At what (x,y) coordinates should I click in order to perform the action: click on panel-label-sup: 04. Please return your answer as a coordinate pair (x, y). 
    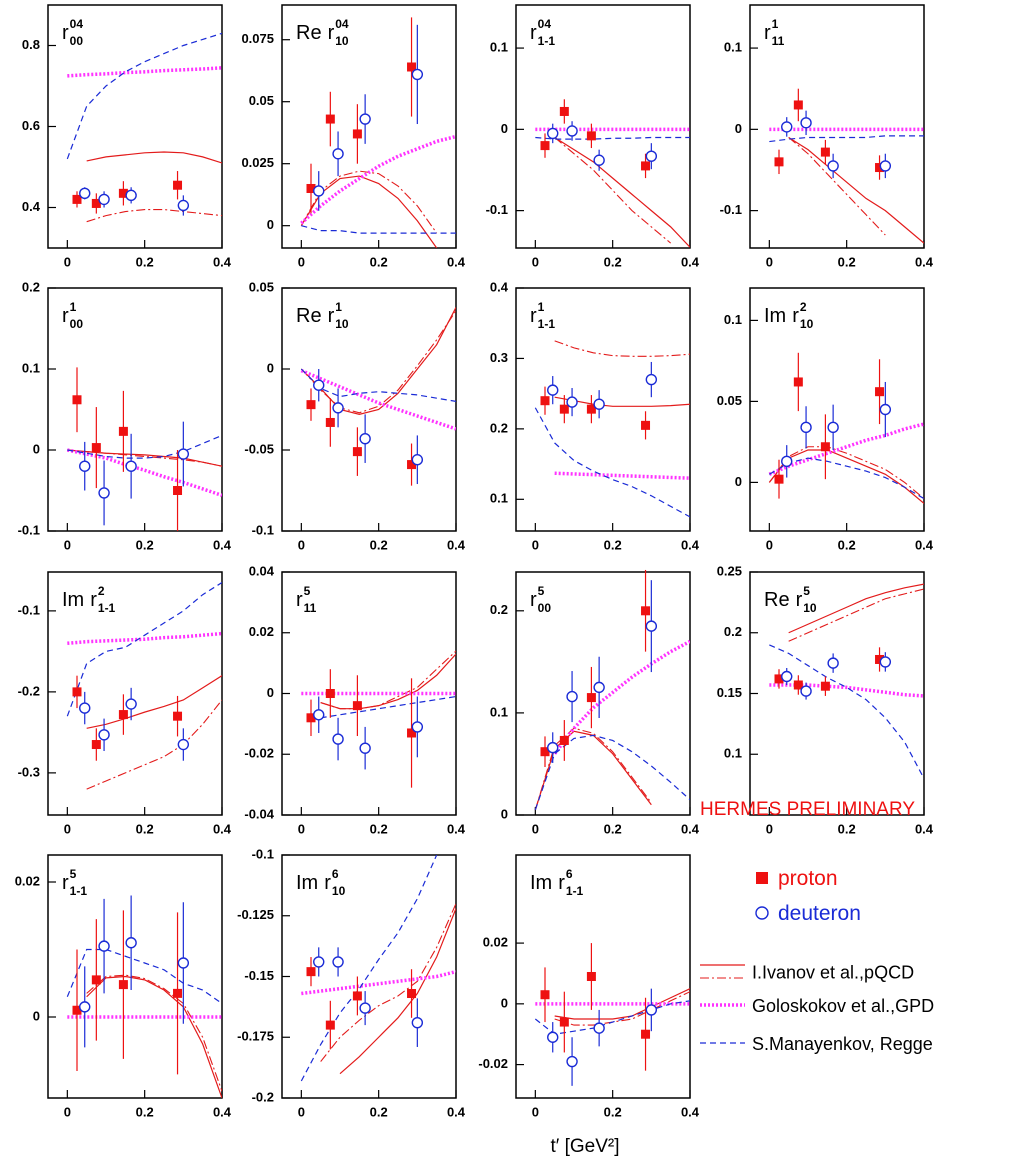
    Looking at the image, I should click on (342, 24).